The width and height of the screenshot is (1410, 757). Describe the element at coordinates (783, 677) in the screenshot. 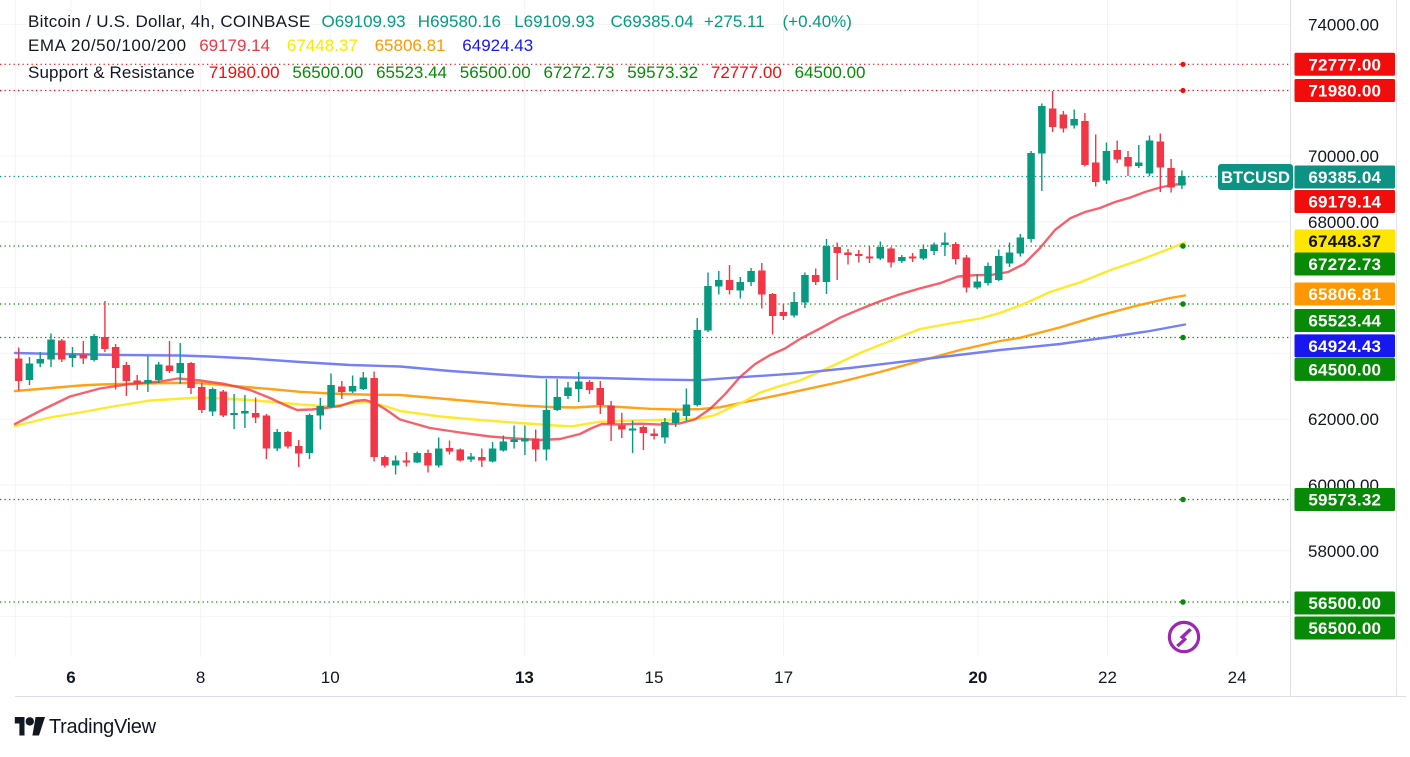

I see `svg-text: 17` at that location.